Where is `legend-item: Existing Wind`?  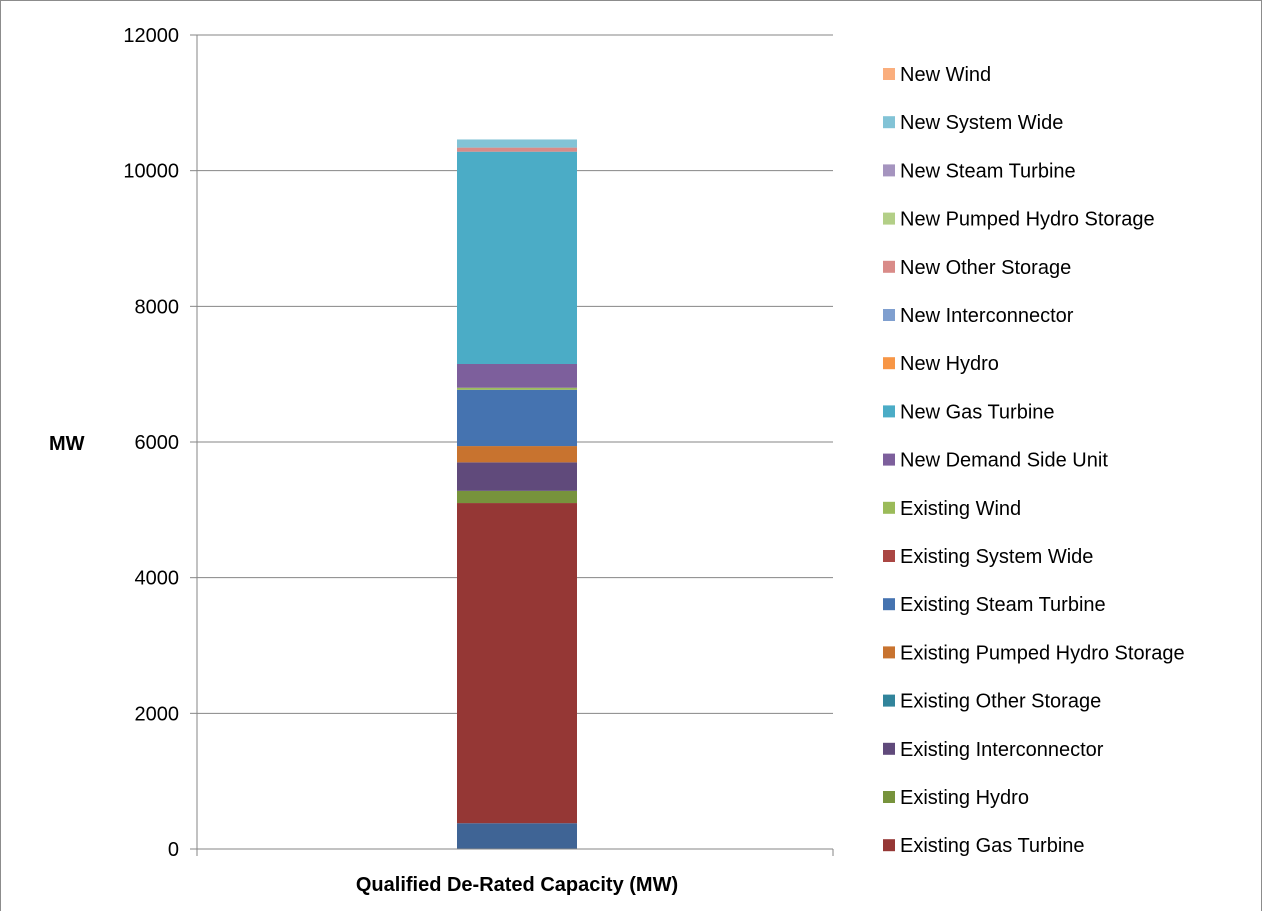
legend-item: Existing Wind is located at coordinates (952, 509).